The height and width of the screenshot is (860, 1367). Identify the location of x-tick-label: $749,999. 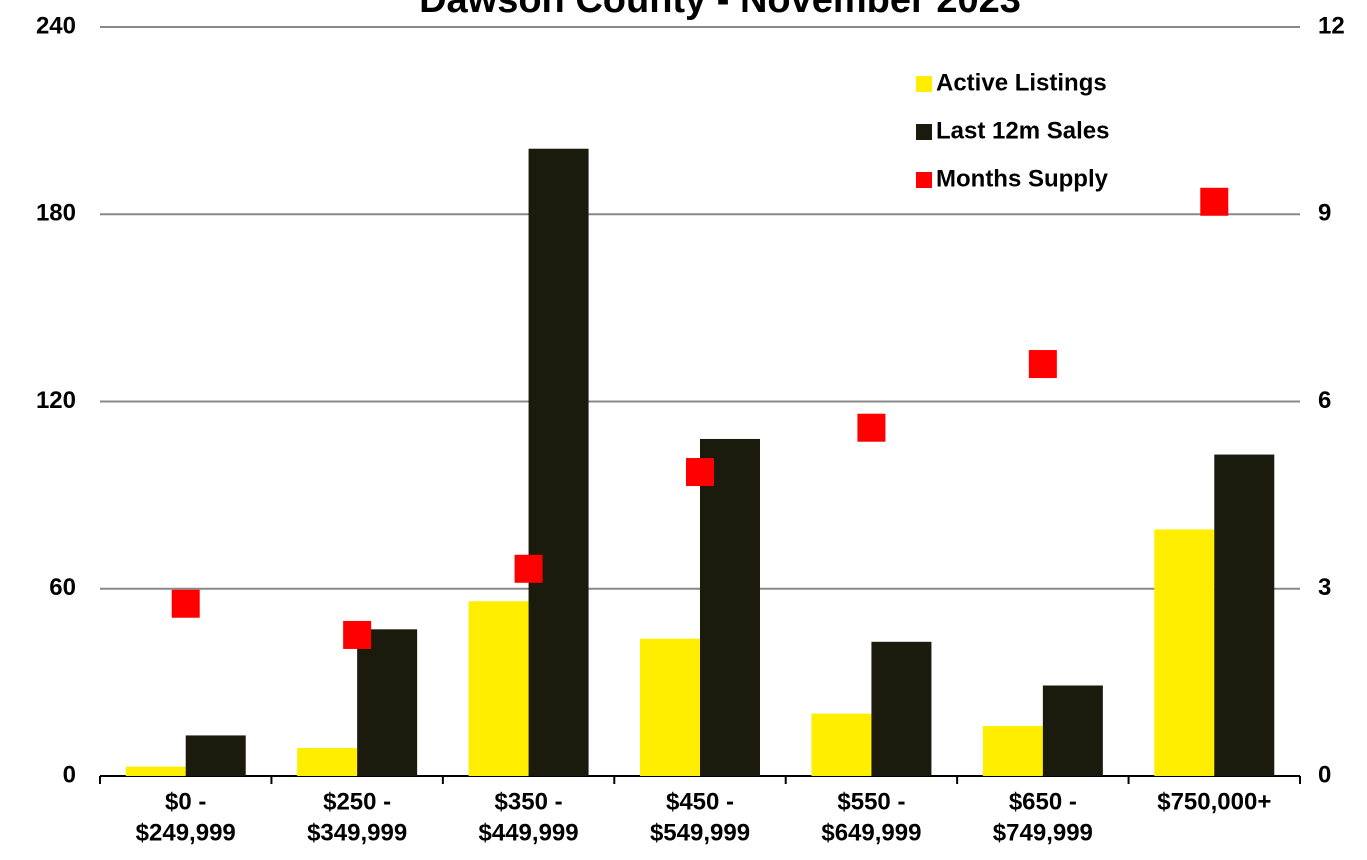
(1043, 832).